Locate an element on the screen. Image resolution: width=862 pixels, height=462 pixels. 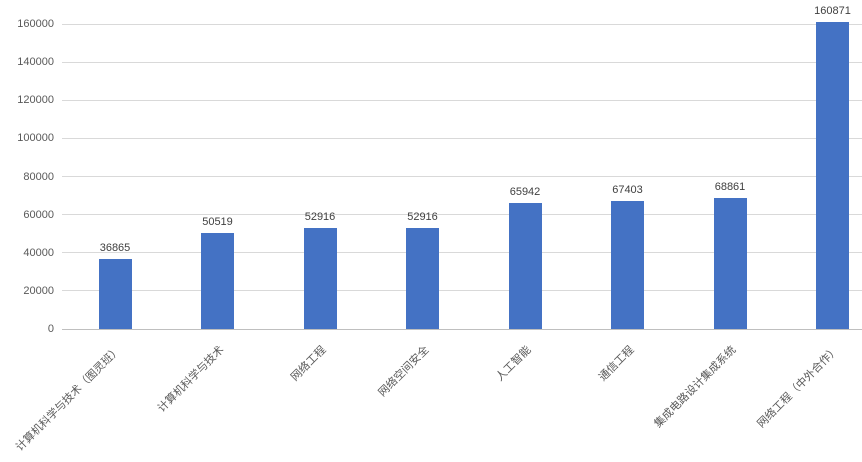
bar-value-label: 50519 is located at coordinates (217, 221).